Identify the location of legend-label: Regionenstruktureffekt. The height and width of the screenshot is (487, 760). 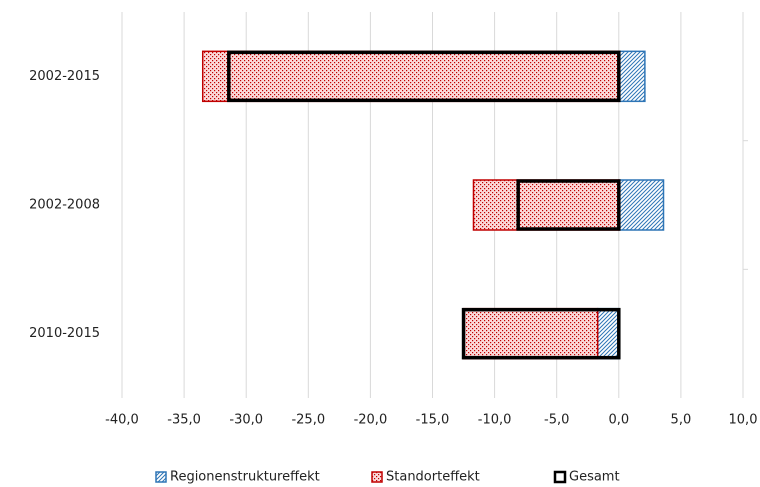
(245, 477).